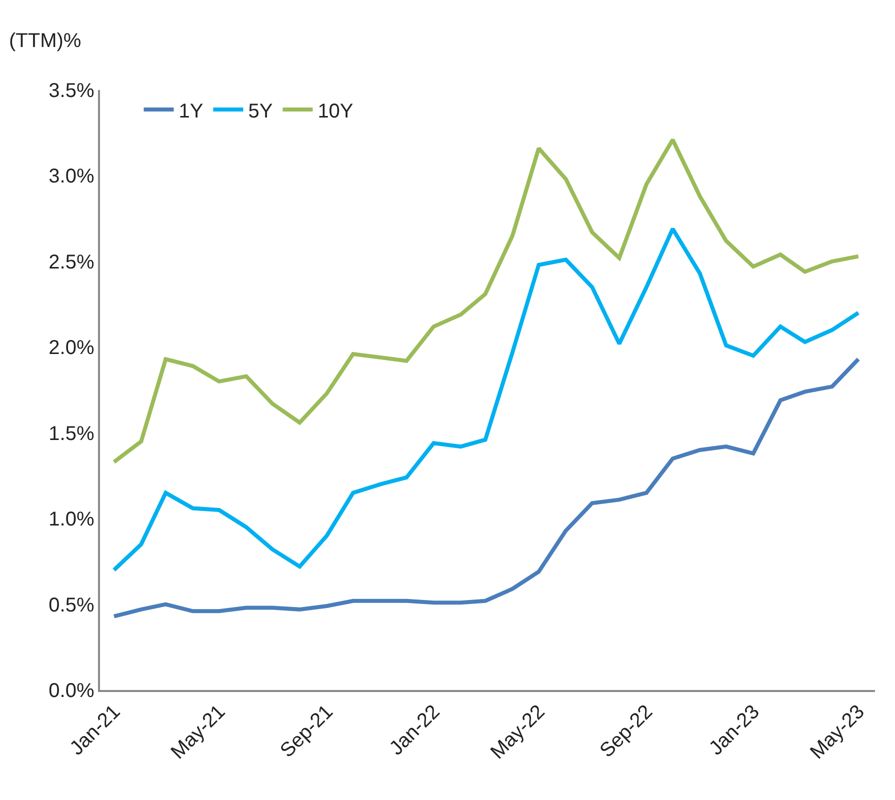 The width and height of the screenshot is (895, 800). I want to click on y-tick-label: 0.5%, so click(71, 605).